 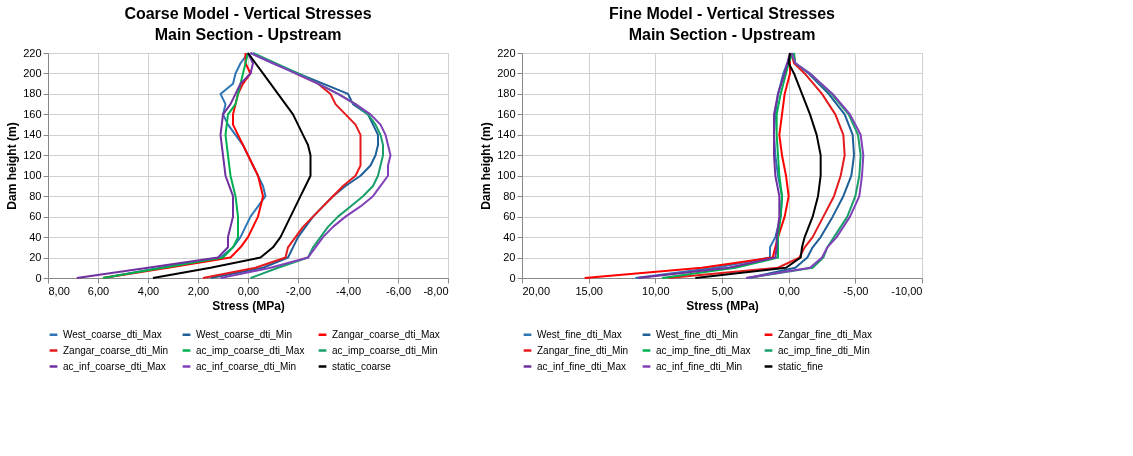 What do you see at coordinates (699, 366) in the screenshot?
I see `legend-label: ac_inf_fine_dti_Min` at bounding box center [699, 366].